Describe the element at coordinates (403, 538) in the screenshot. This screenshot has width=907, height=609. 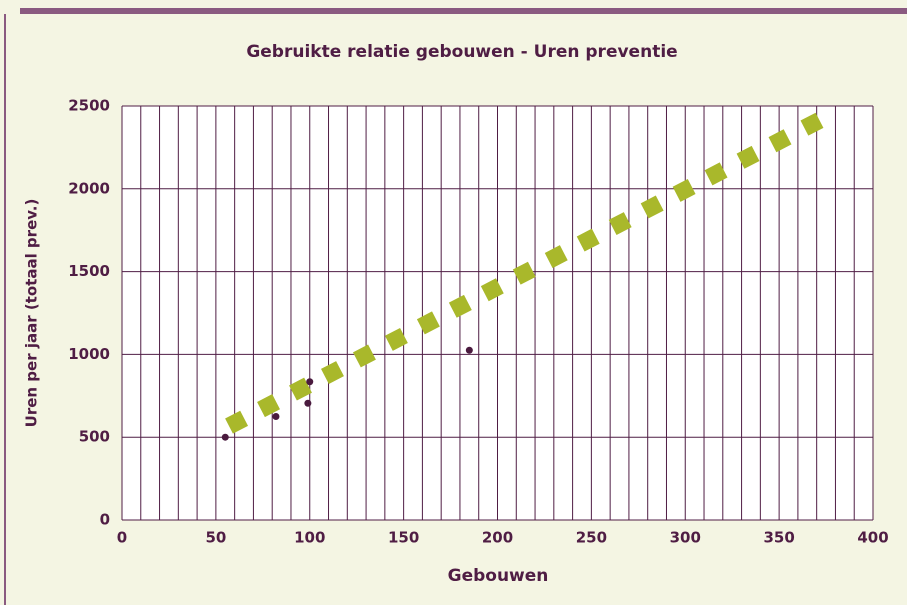
I see `x-tick-label: 150` at that location.